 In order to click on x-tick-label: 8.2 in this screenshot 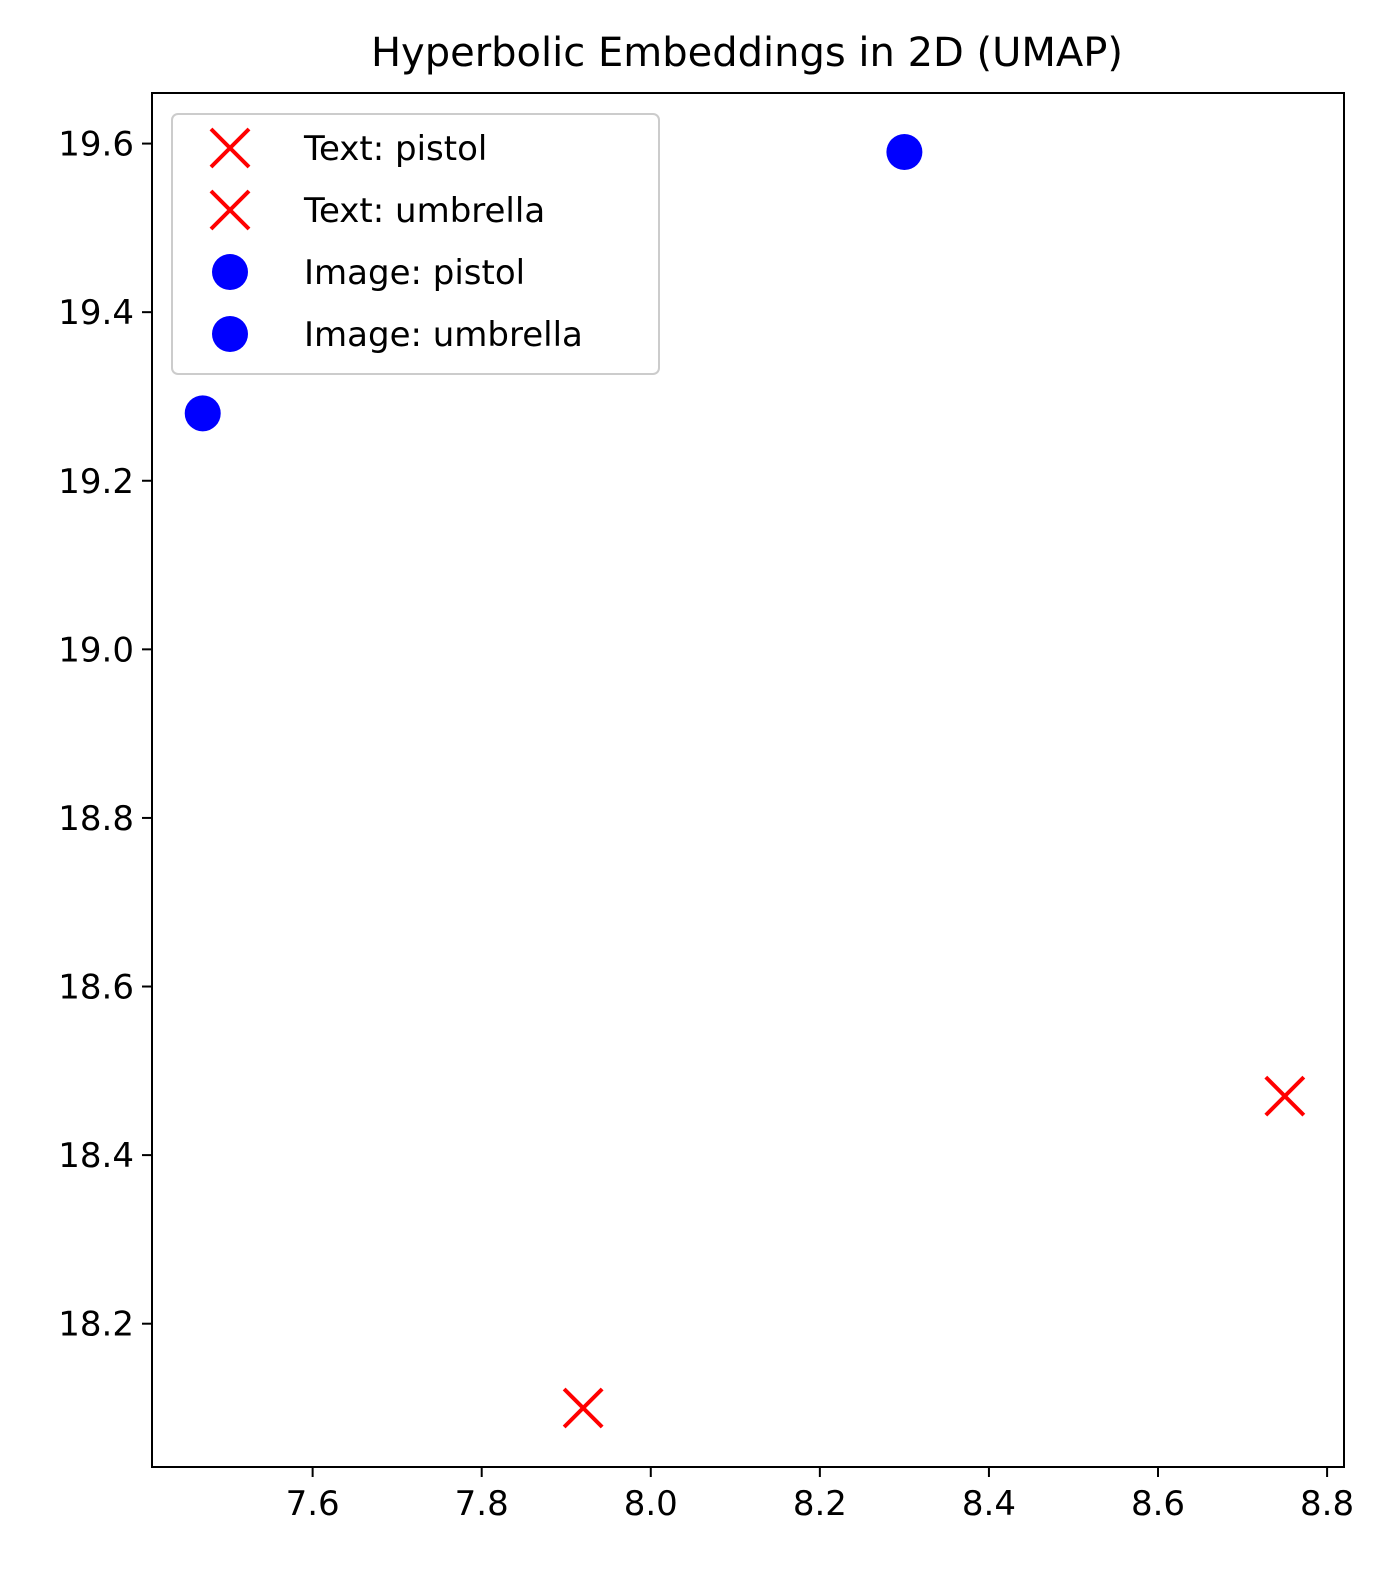, I will do `click(820, 1504)`.